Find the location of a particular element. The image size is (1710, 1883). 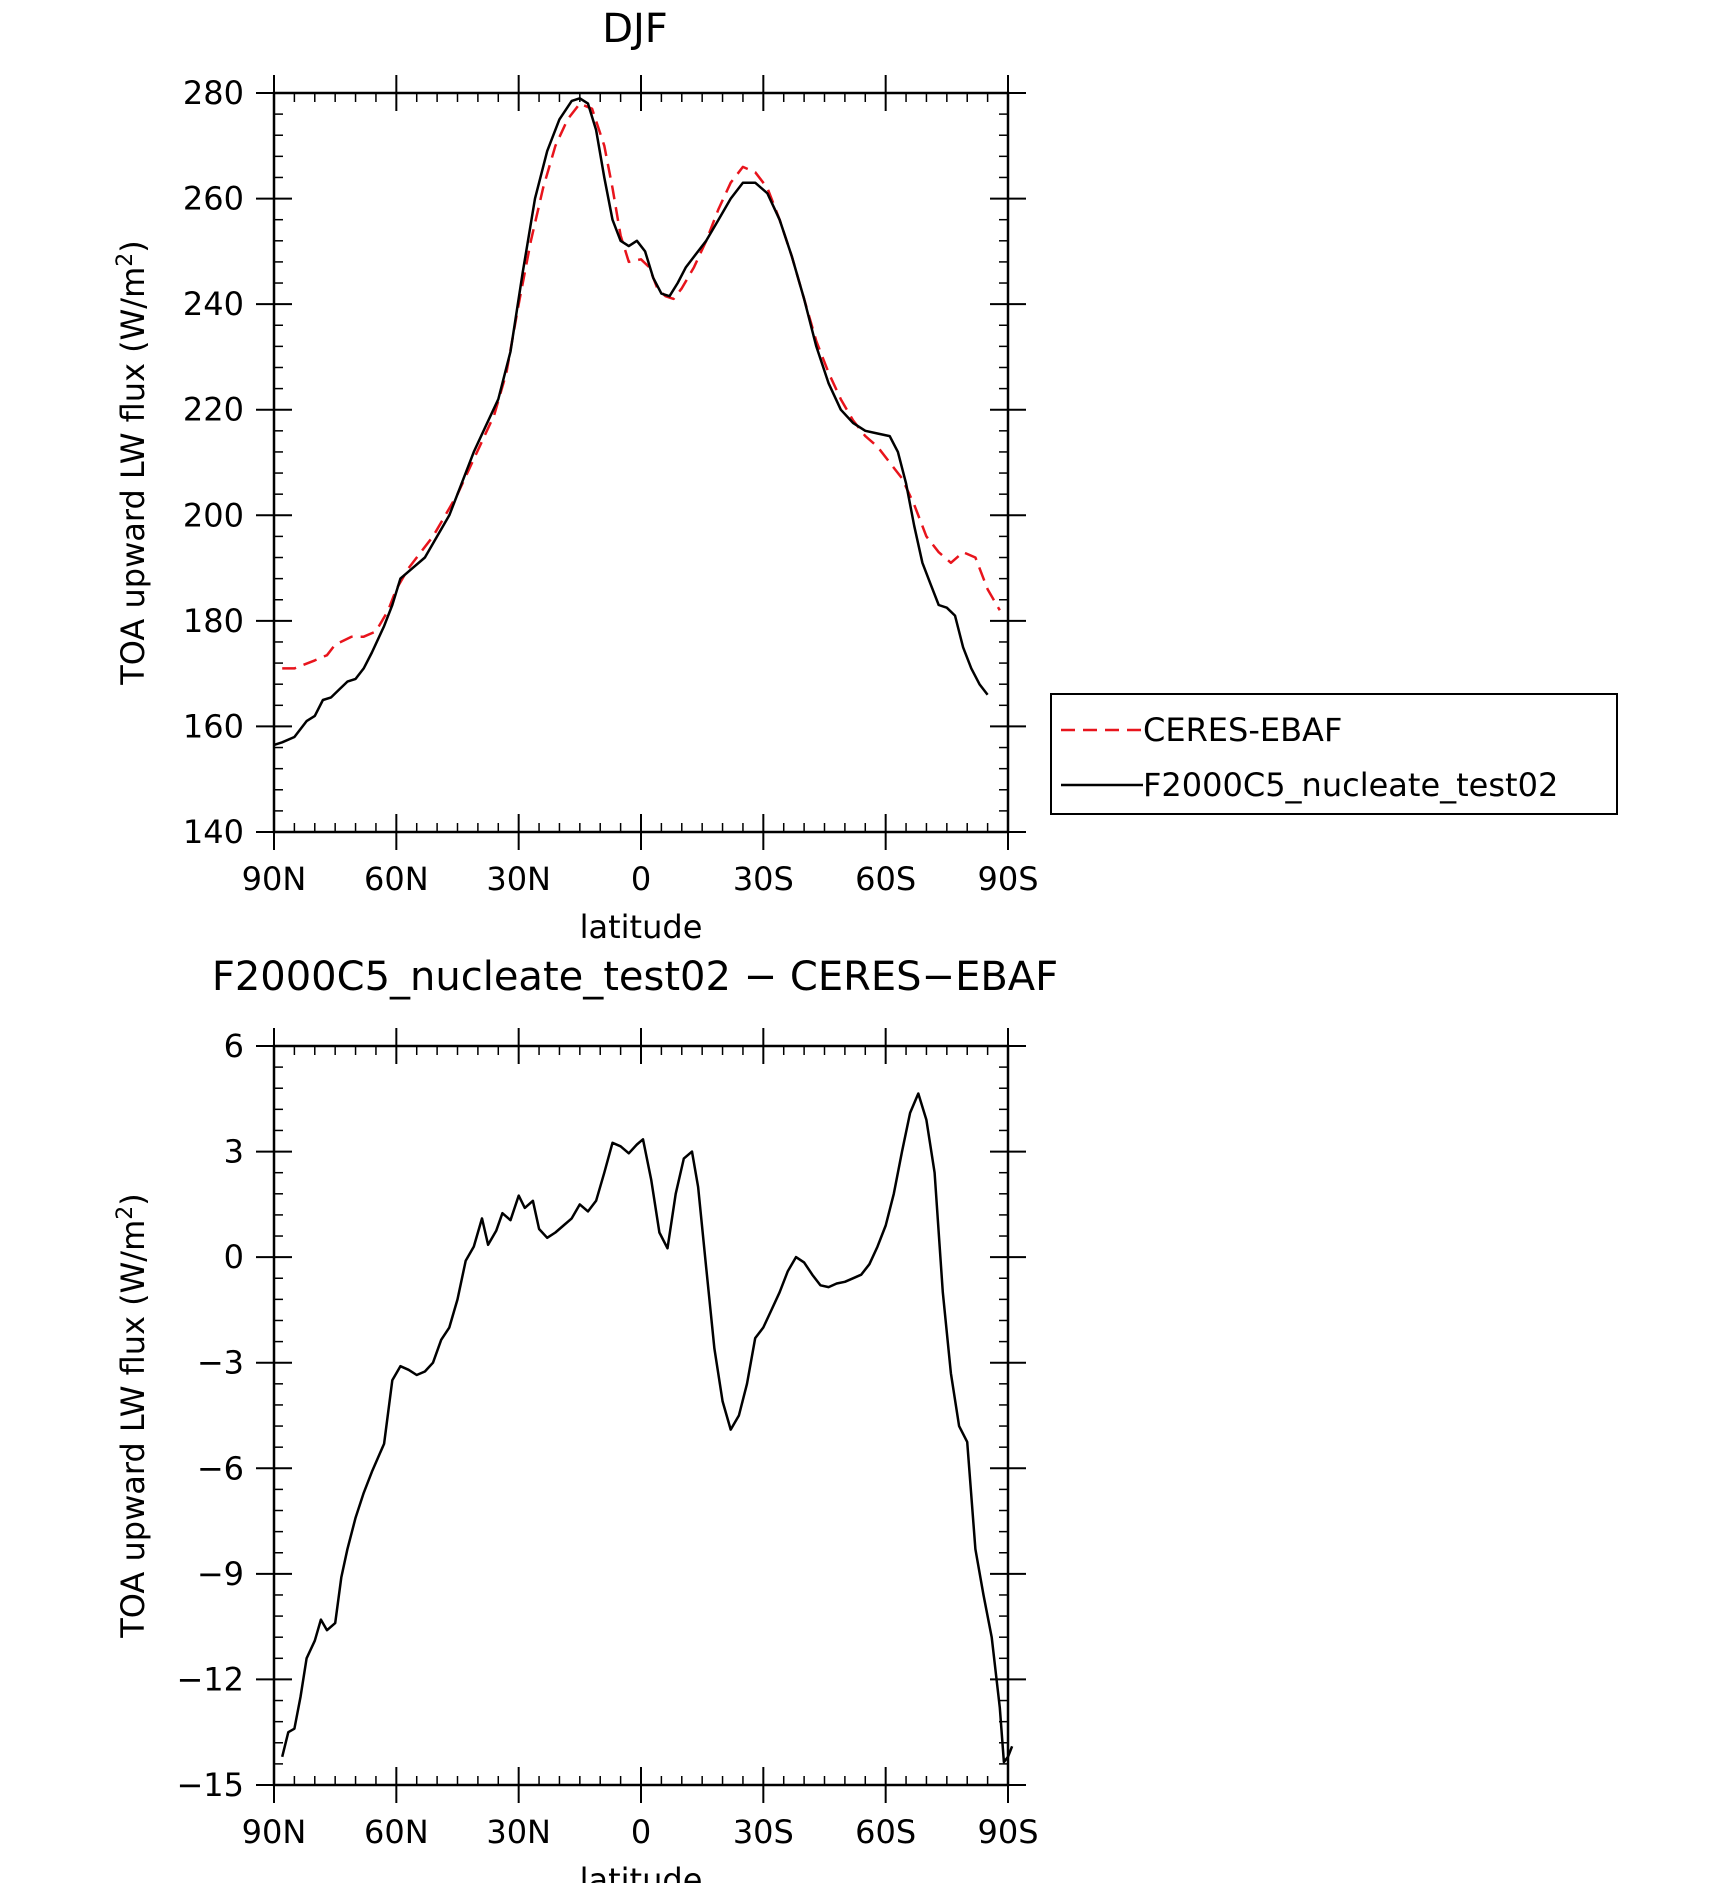

bottom-chart-y-axis-label: TOA upward LW flux (W/m2) is located at coordinates (133, 1416).